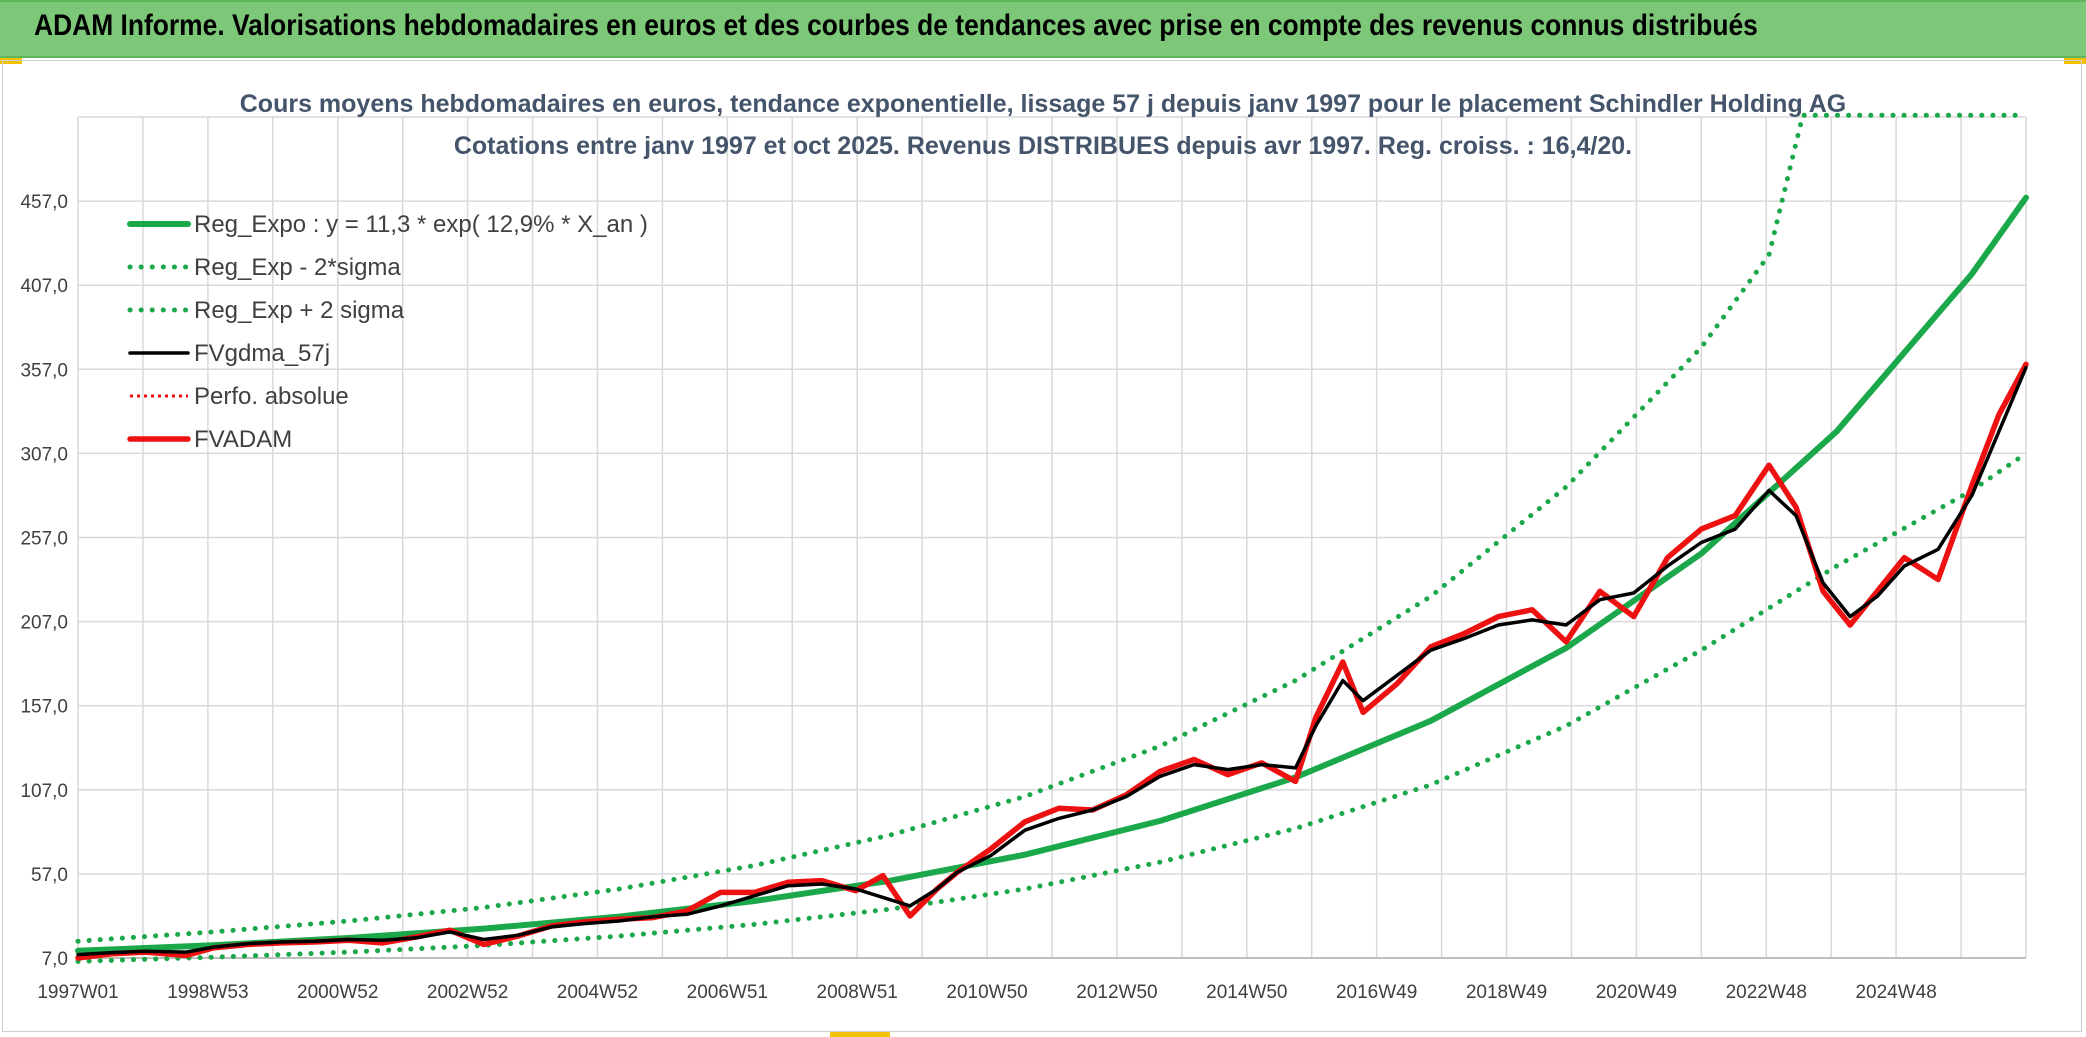 This screenshot has width=2086, height=1037. Describe the element at coordinates (2075, 61) in the screenshot. I see `corner-mark-right` at that location.